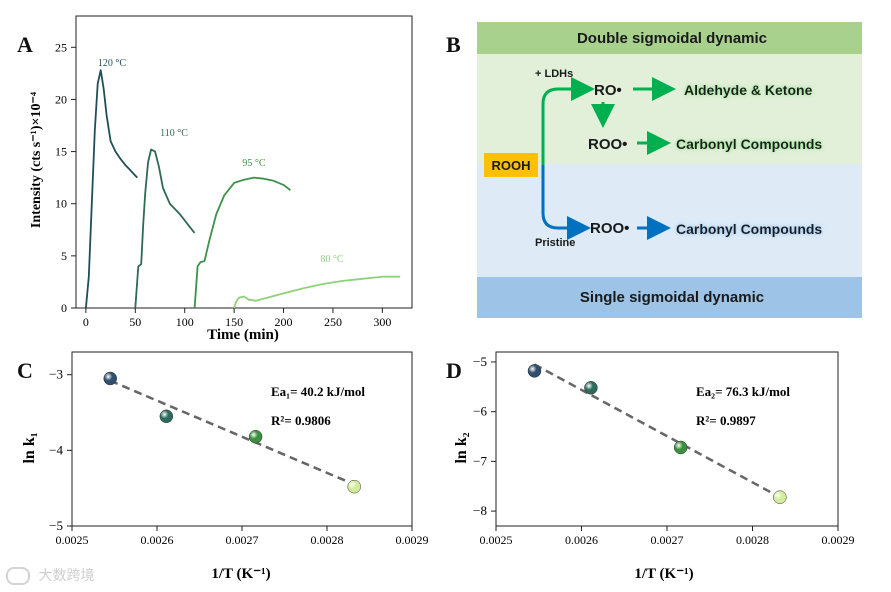 This screenshot has height=592, width=891. I want to click on chart-d-ylabel: ln k₂, so click(461, 447).